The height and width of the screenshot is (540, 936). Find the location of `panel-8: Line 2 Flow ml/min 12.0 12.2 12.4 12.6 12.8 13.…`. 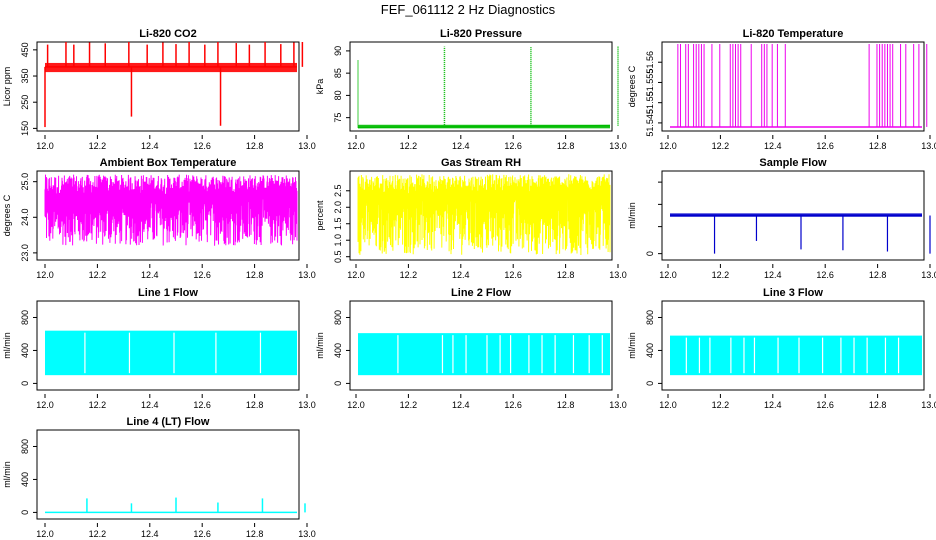

panel-8: Line 2 Flow ml/min 12.0 12.2 12.4 12.6 12.8 13.… is located at coordinates (471, 348).